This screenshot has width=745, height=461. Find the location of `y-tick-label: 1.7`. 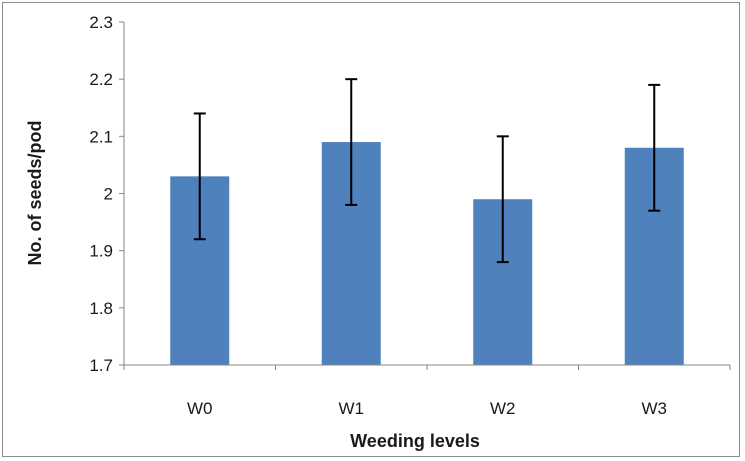

y-tick-label: 1.7 is located at coordinates (101, 365).